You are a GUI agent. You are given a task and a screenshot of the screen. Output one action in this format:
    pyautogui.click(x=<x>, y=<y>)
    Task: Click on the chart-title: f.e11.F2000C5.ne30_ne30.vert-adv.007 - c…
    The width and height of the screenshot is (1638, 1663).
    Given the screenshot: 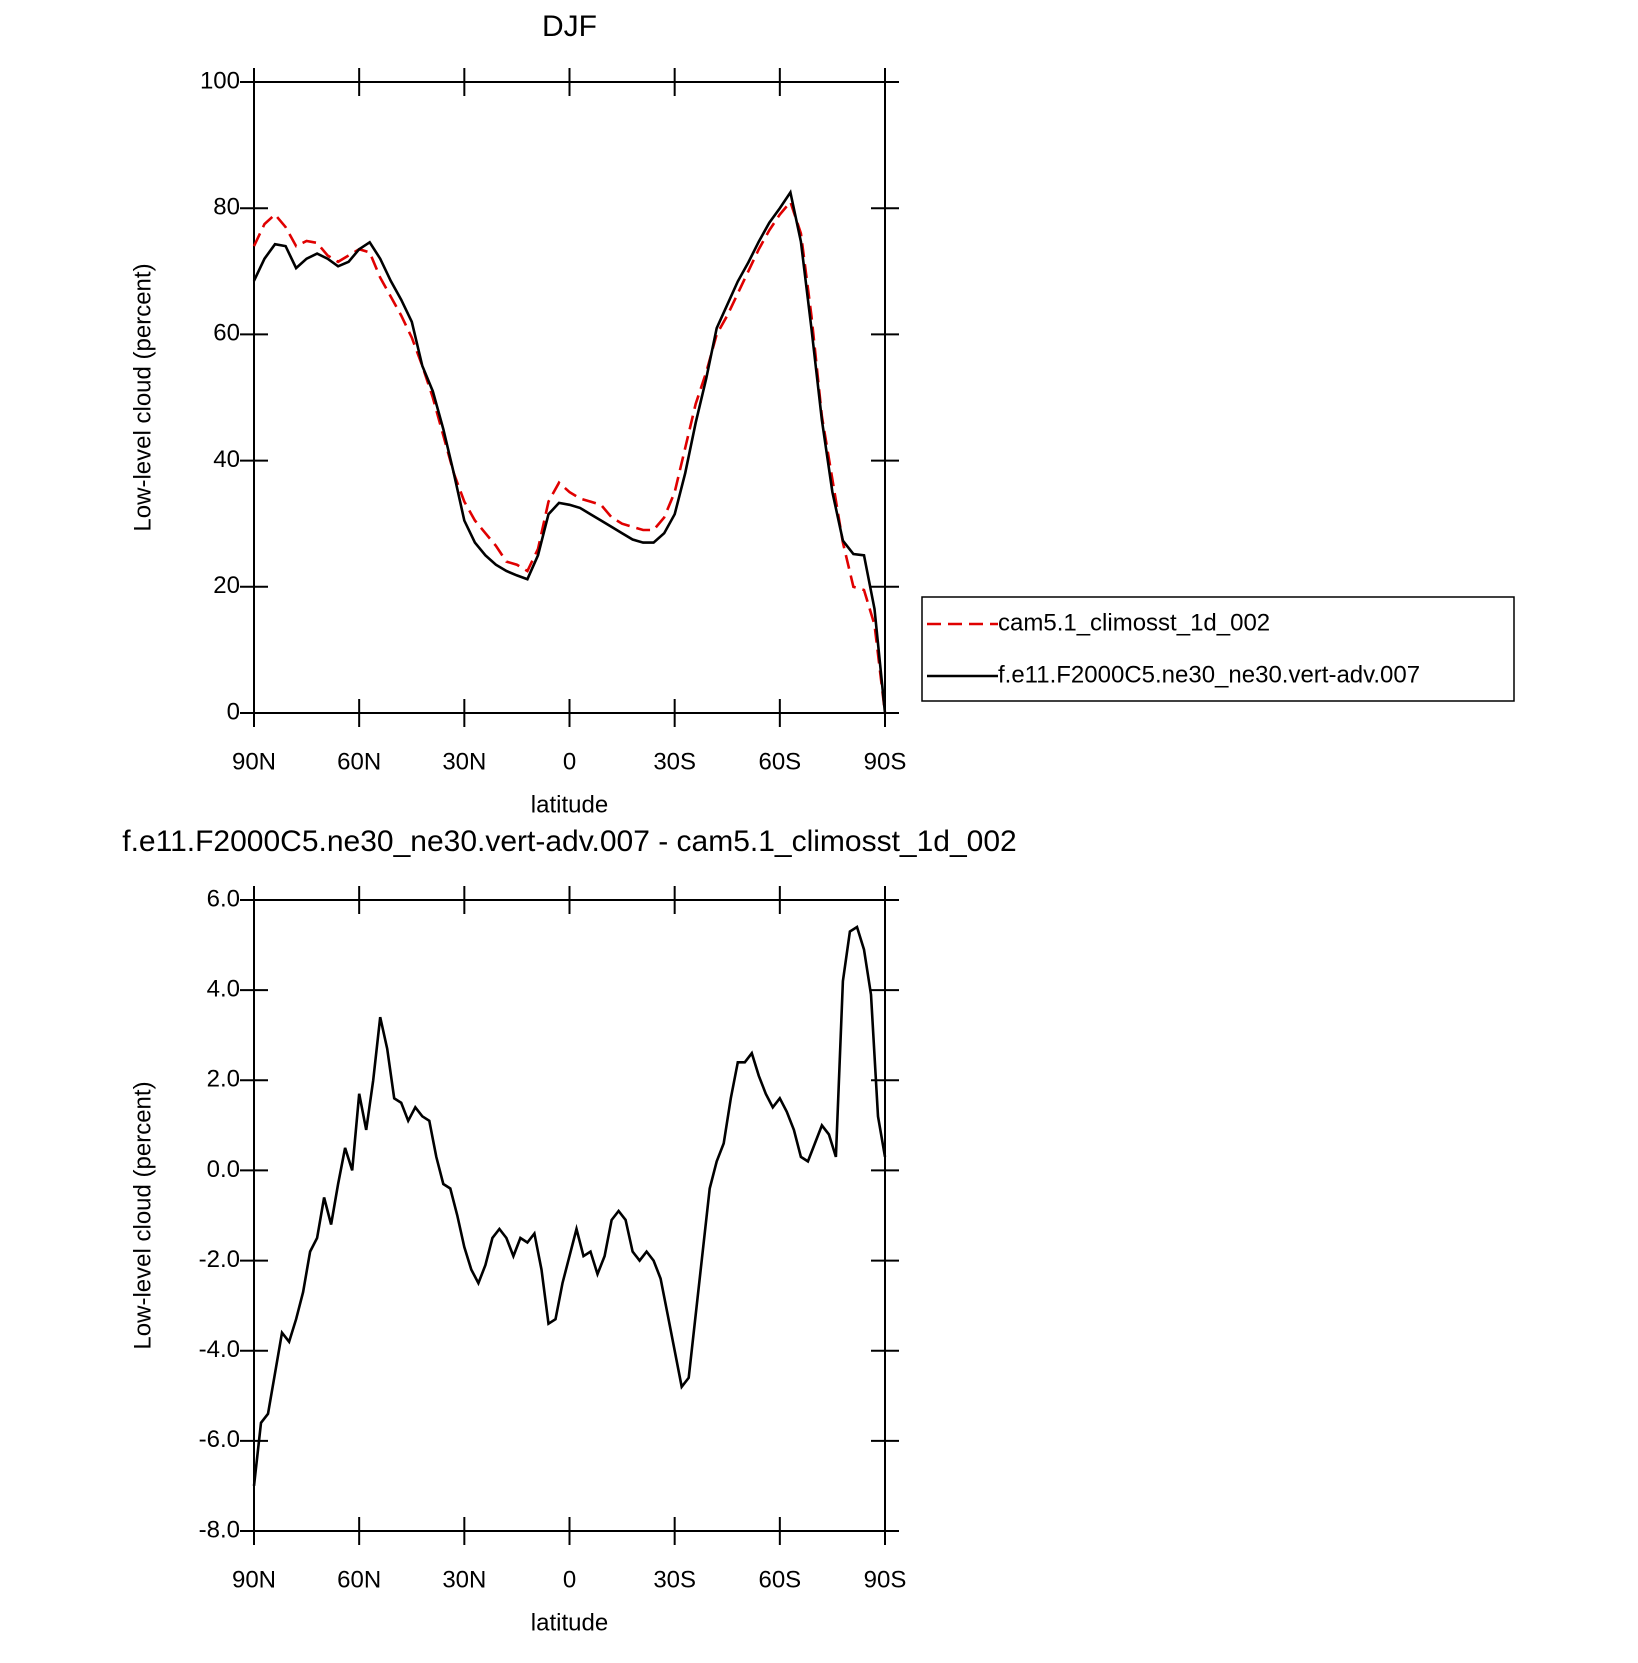 What is the action you would take?
    pyautogui.click(x=569, y=841)
    